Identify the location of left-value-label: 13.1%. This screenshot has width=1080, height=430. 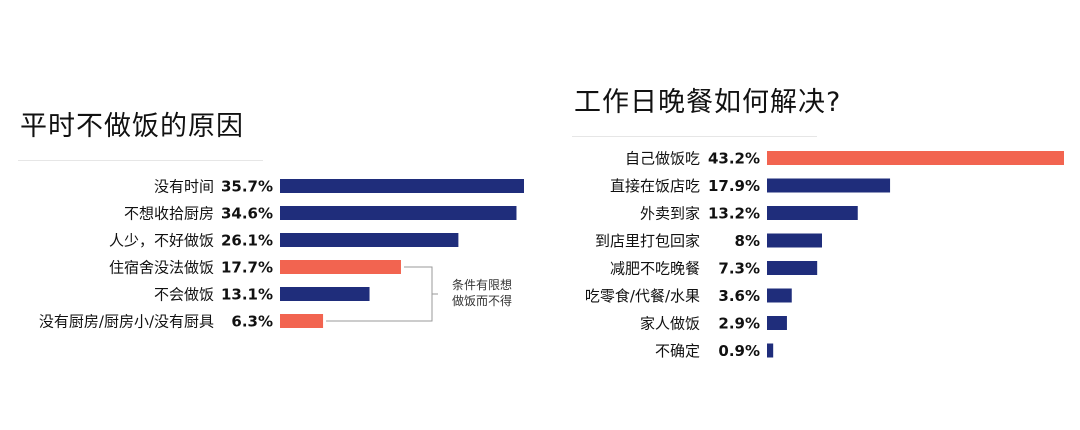
(247, 295).